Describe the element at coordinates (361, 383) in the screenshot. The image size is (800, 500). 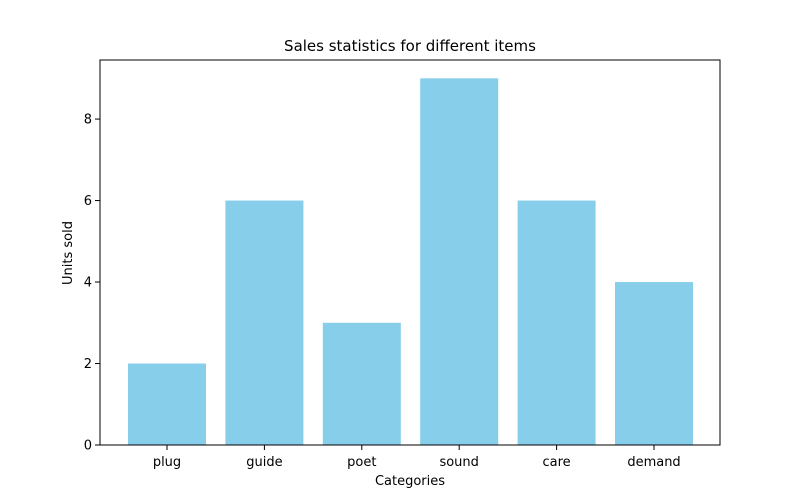
I see `bar-poet` at that location.